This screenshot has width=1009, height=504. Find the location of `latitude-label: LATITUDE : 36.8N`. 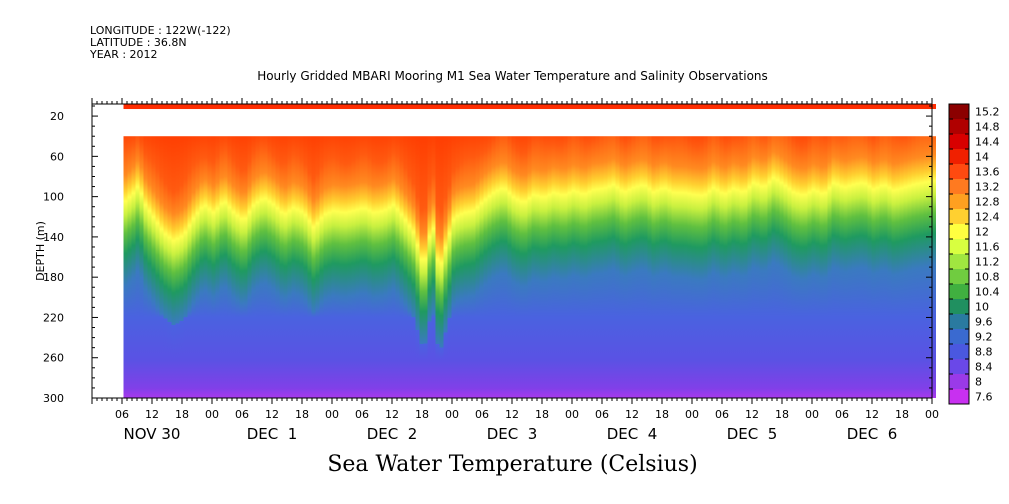

latitude-label: LATITUDE : 36.8N is located at coordinates (138, 42).